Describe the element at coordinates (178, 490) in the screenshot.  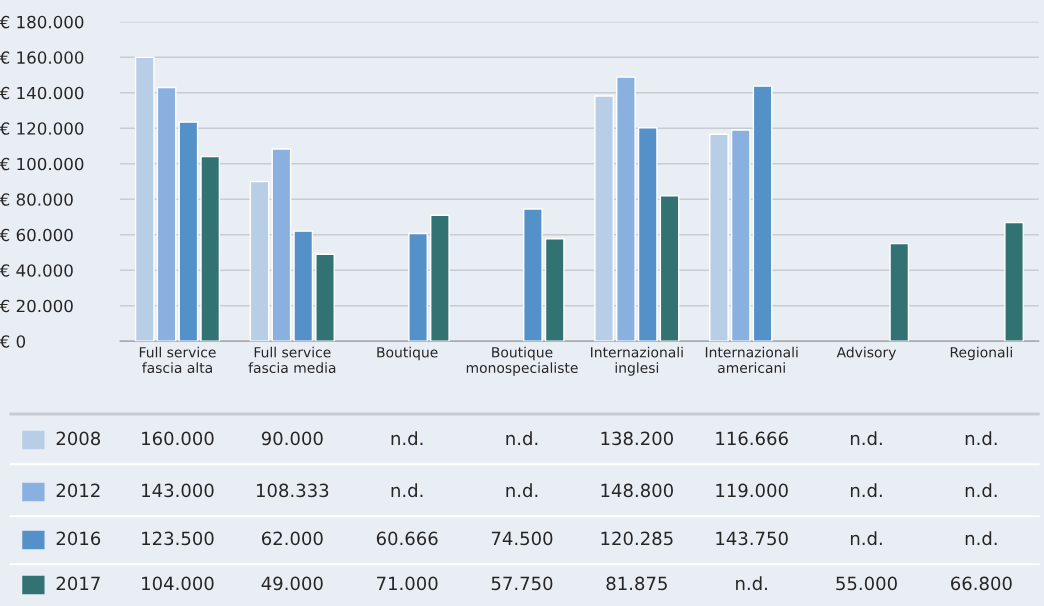
I see `data-label: 143.000` at that location.